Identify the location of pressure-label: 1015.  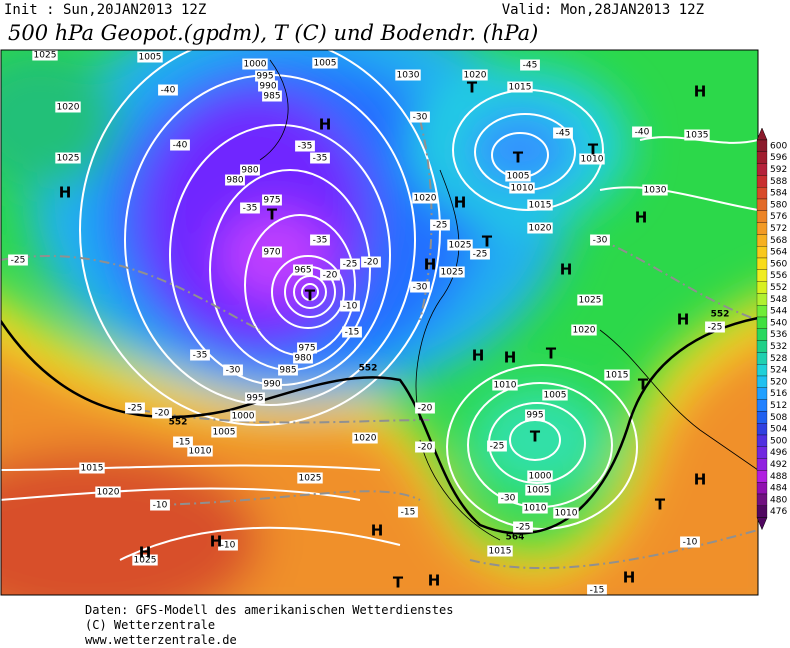
(500, 552).